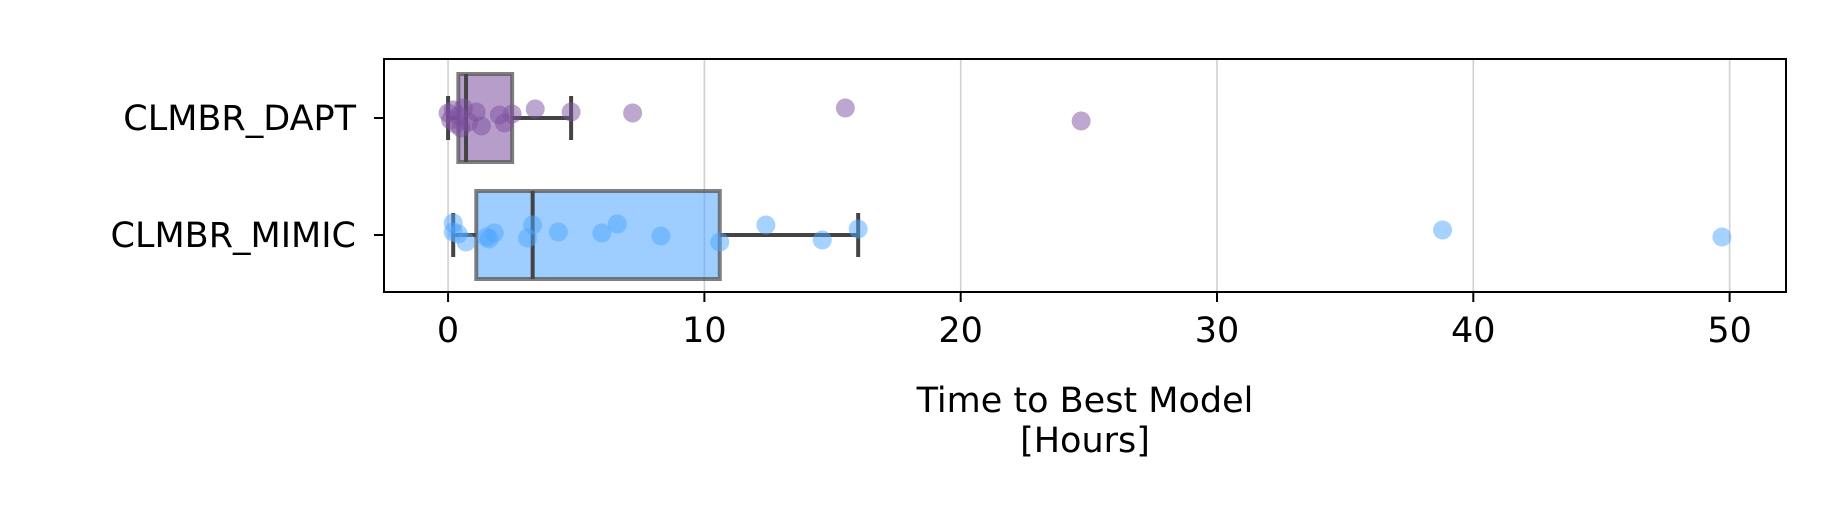 The height and width of the screenshot is (529, 1836). What do you see at coordinates (653, 176) in the screenshot?
I see `box-layer` at bounding box center [653, 176].